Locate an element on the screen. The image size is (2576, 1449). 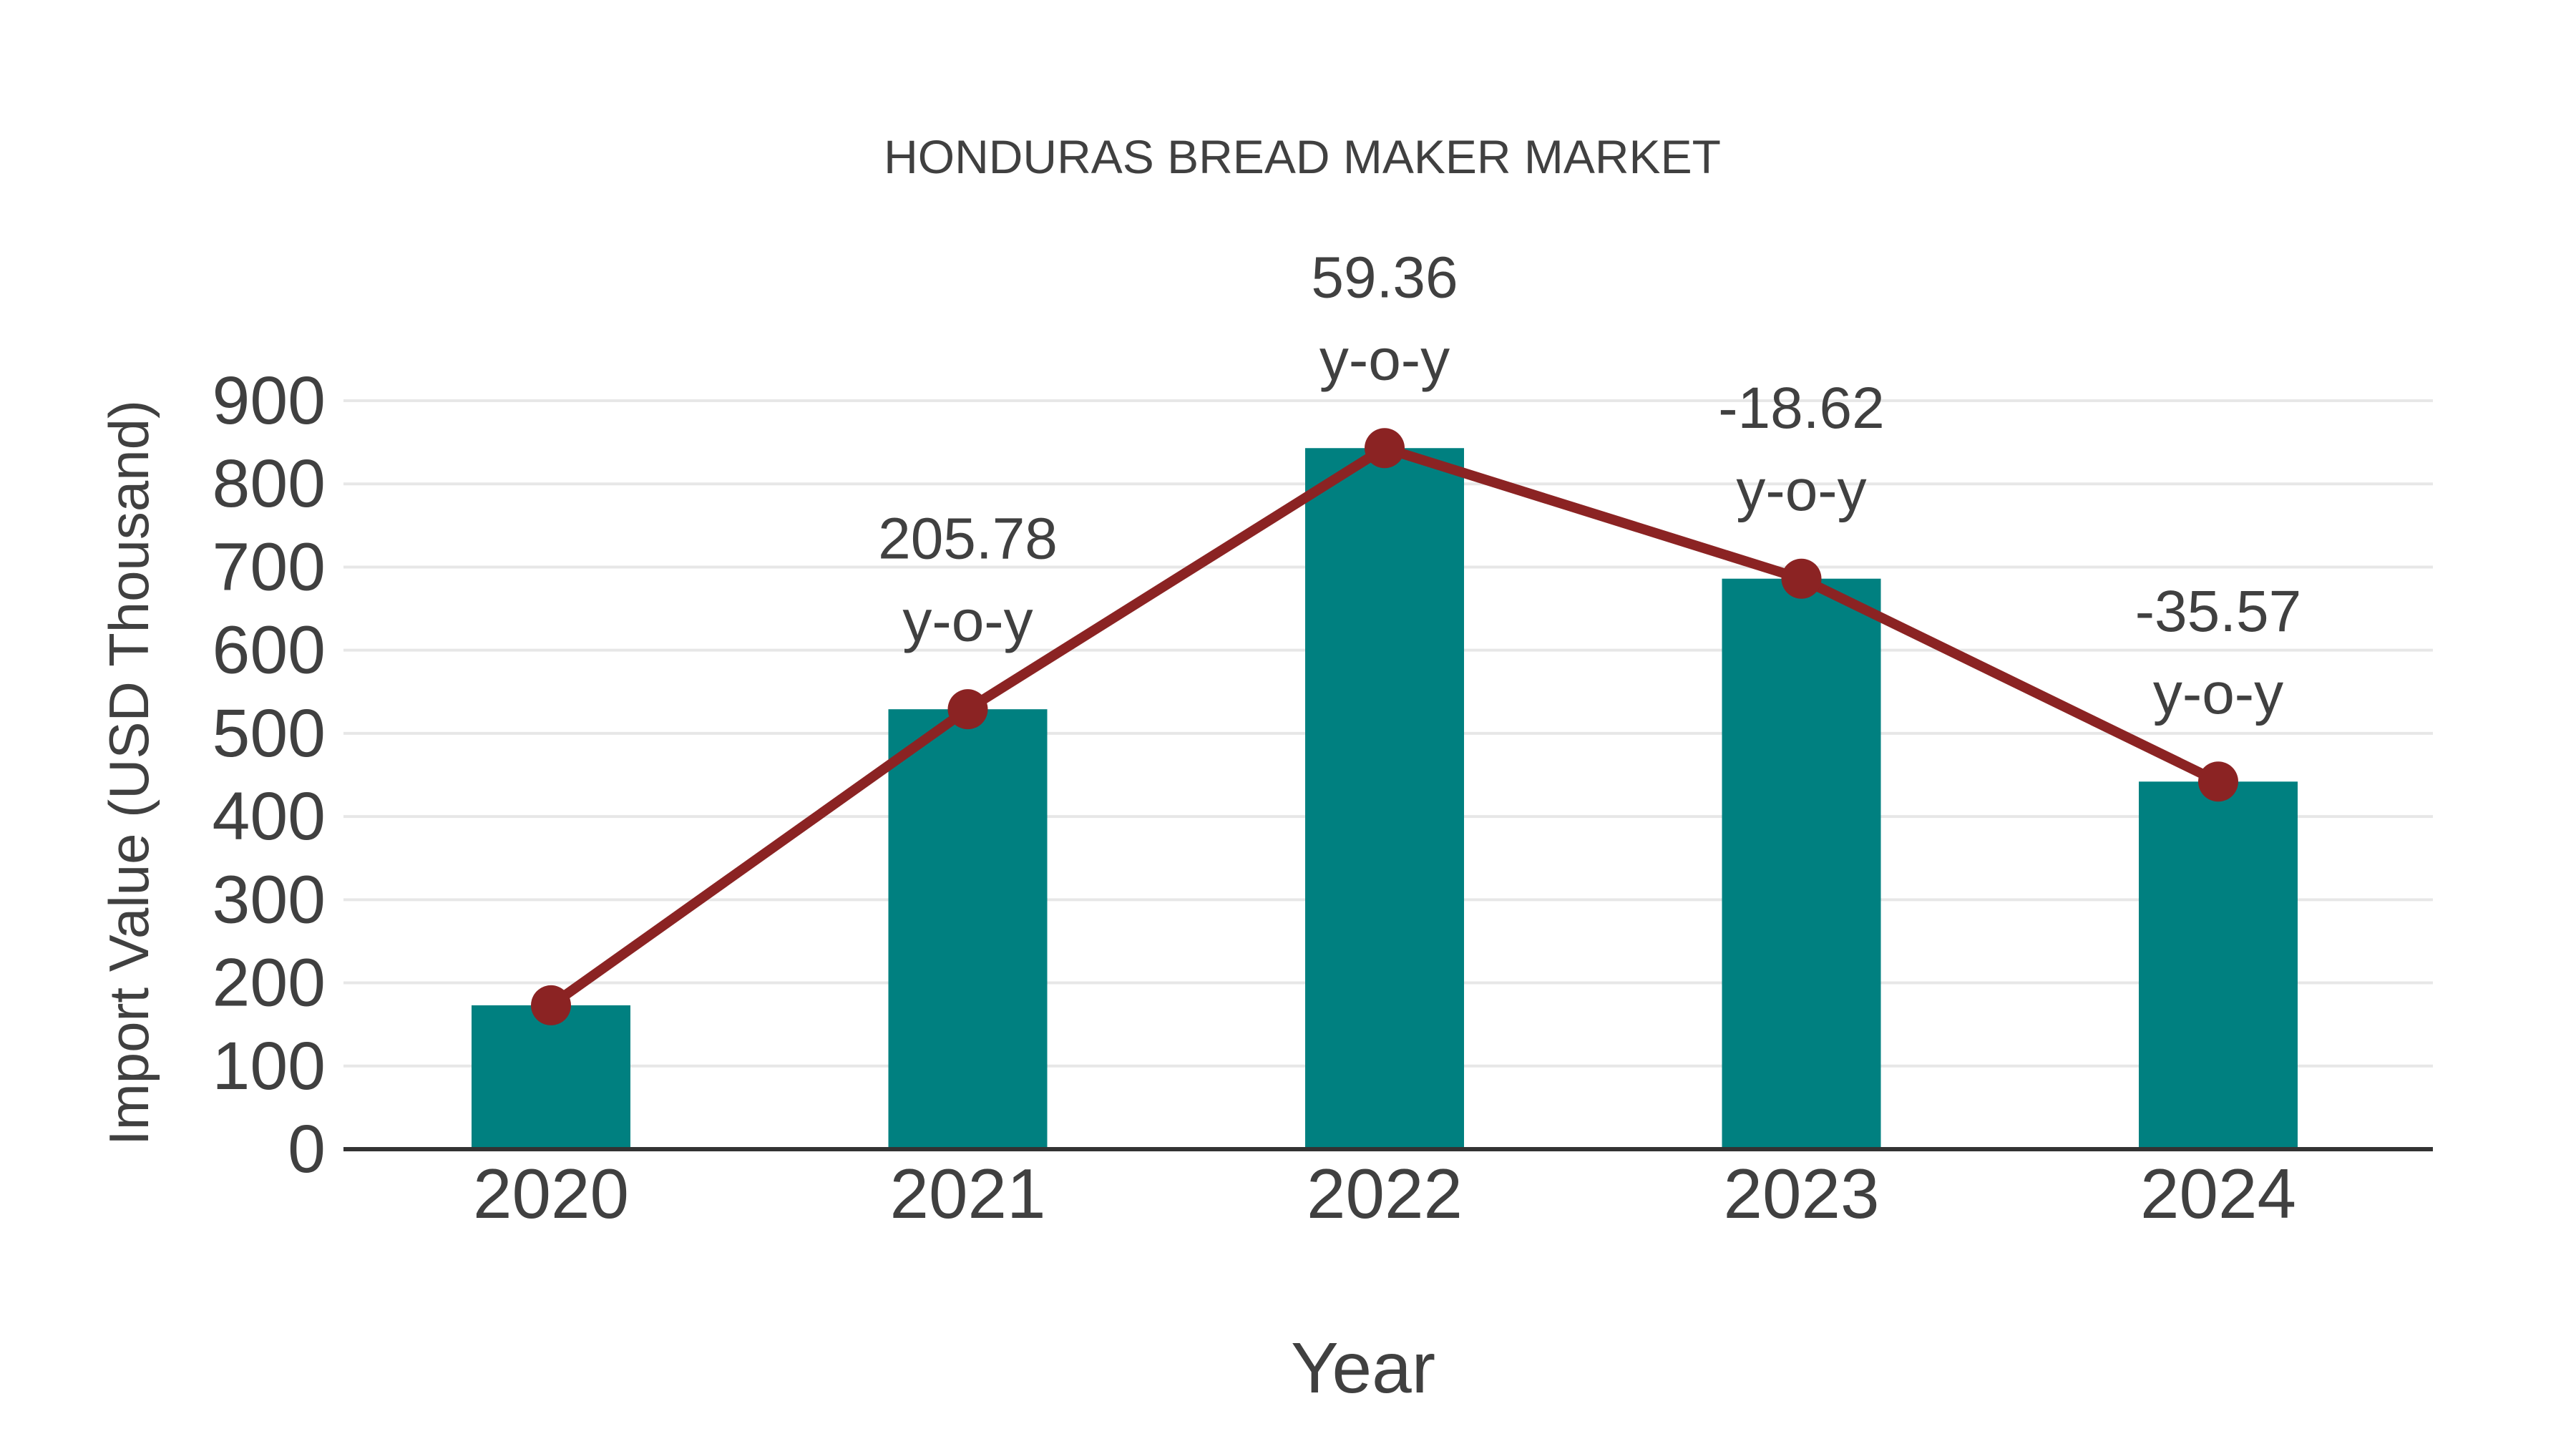
annotation-value-2024: -35.57 is located at coordinates (2218, 611).